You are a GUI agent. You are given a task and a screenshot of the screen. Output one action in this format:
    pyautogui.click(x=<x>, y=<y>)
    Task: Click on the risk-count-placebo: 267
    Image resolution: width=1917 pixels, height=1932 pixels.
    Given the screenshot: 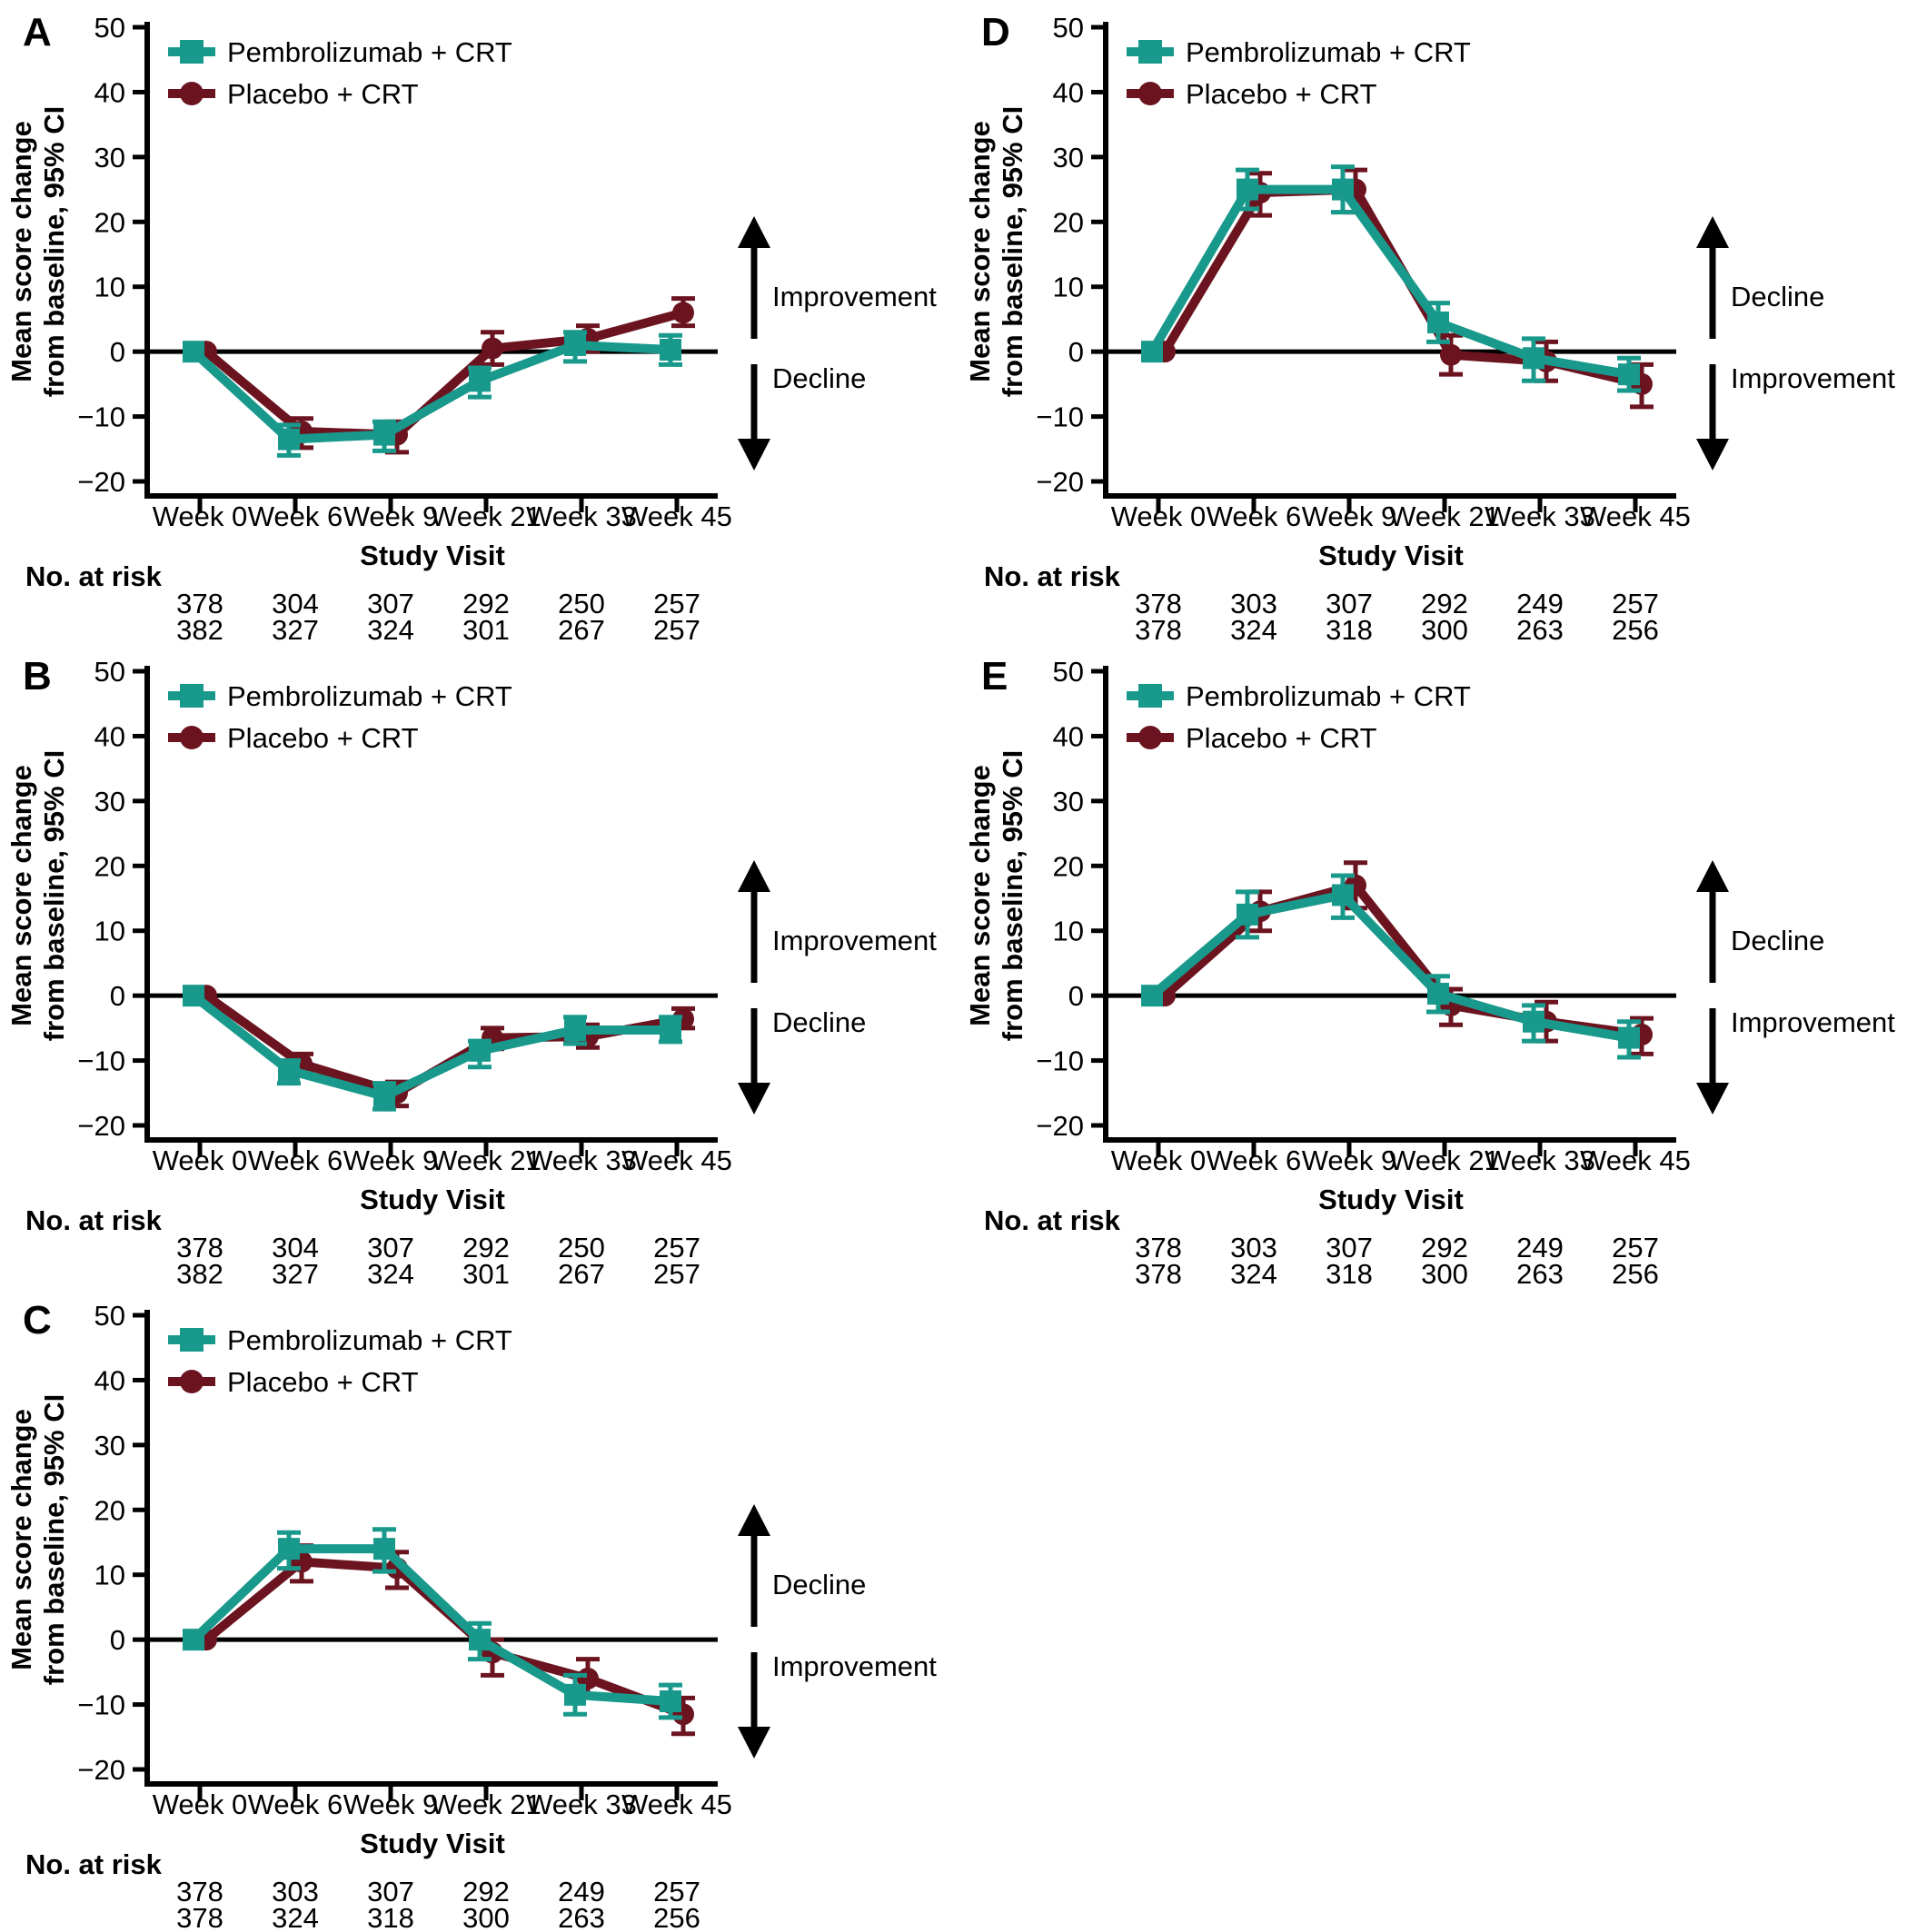 What is the action you would take?
    pyautogui.click(x=581, y=1273)
    